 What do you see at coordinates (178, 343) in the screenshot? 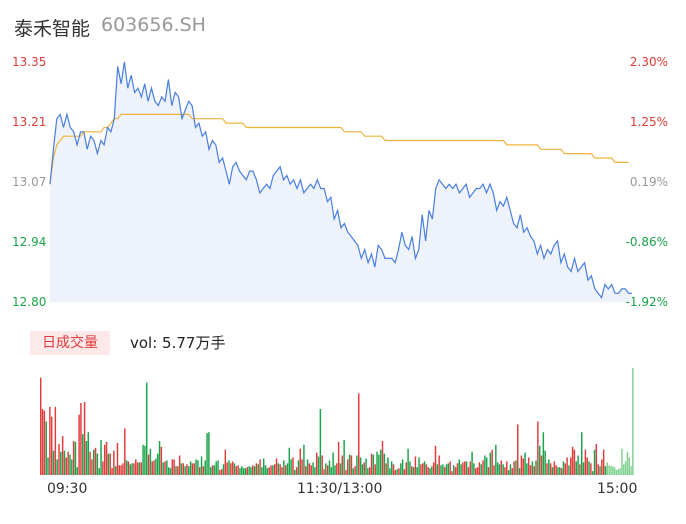
I see `volume-readout: vol: 5.77万手` at bounding box center [178, 343].